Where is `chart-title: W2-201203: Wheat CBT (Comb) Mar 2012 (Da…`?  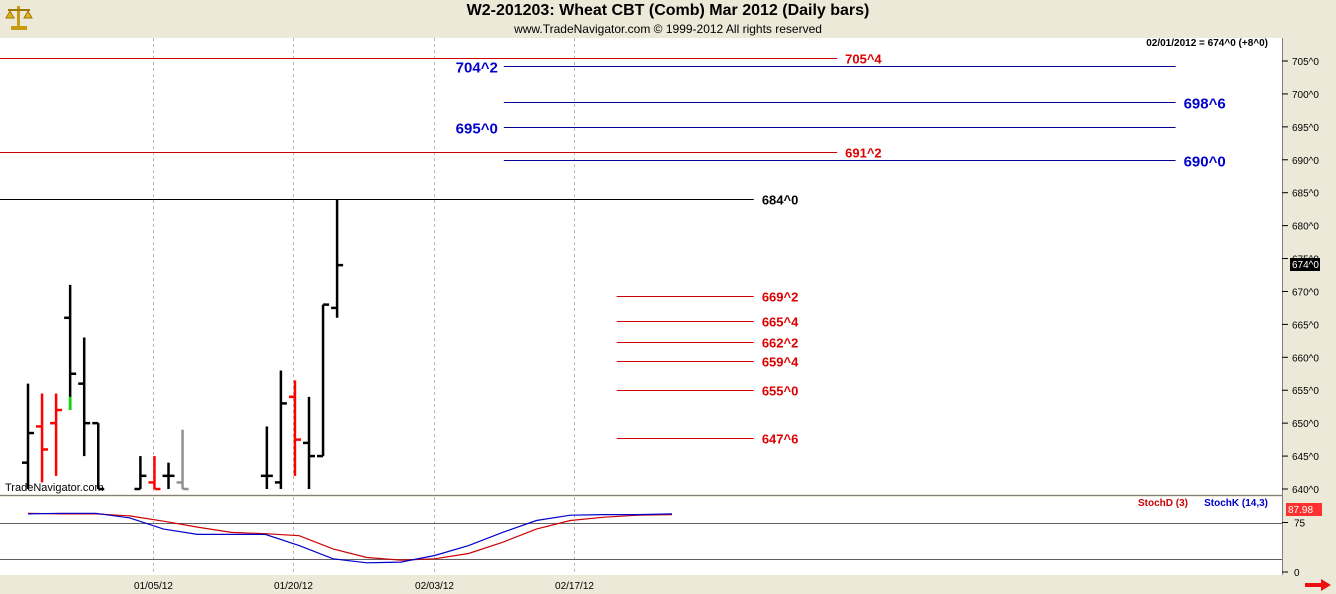
chart-title: W2-201203: Wheat CBT (Comb) Mar 2012 (Da… is located at coordinates (668, 10).